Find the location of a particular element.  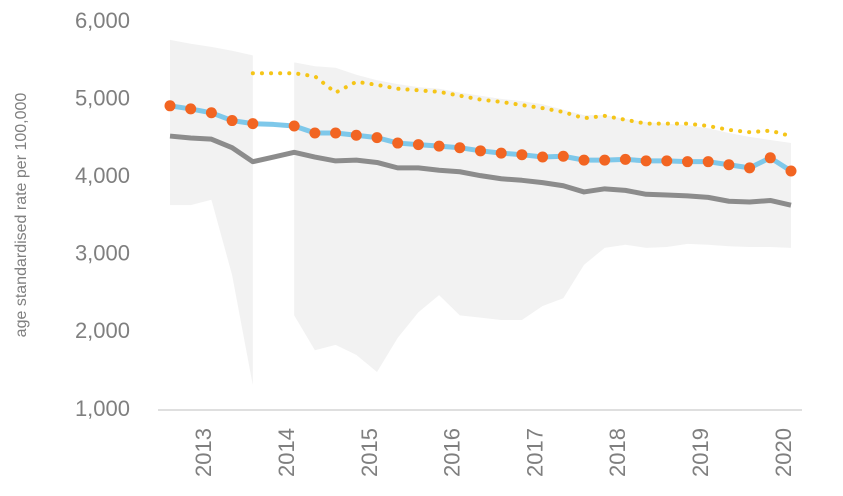

x-tick-label: 2017 is located at coordinates (534, 452).